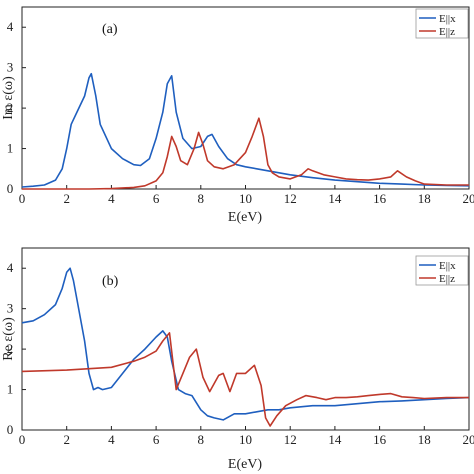  I want to click on legend-box-b, so click(442, 270).